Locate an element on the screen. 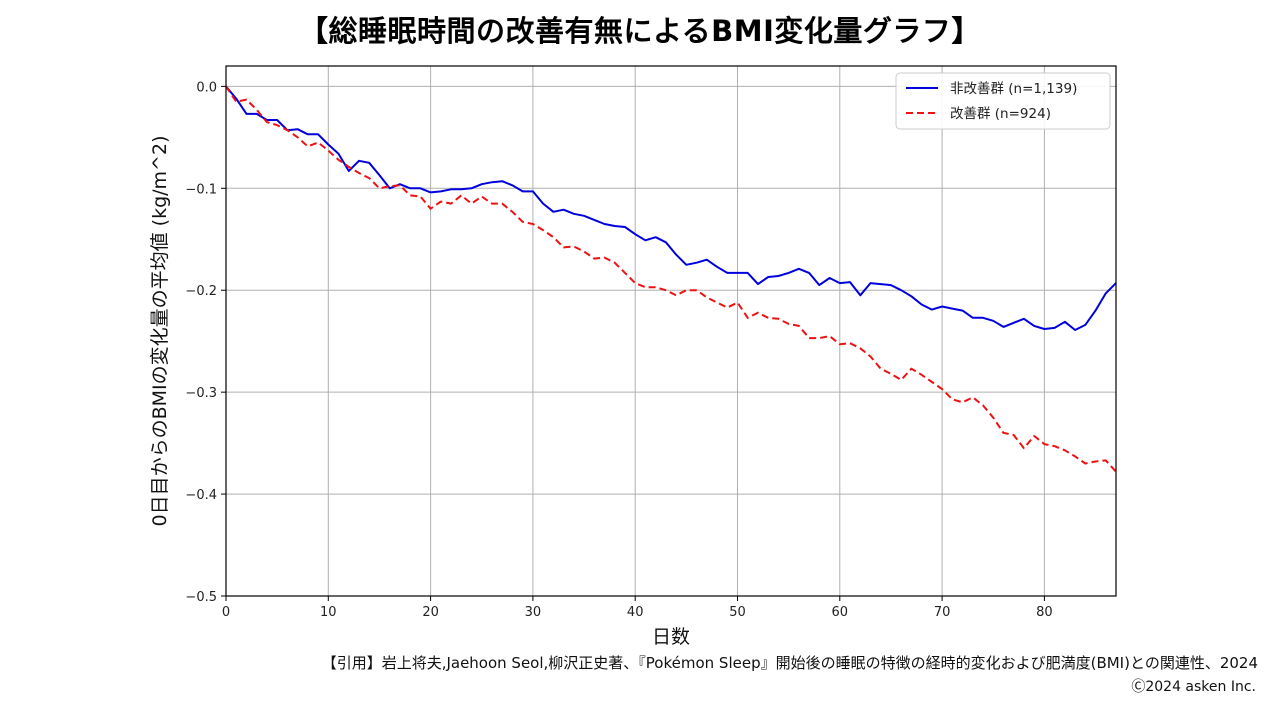 The height and width of the screenshot is (720, 1280). x-tick-label: 70 is located at coordinates (942, 612).